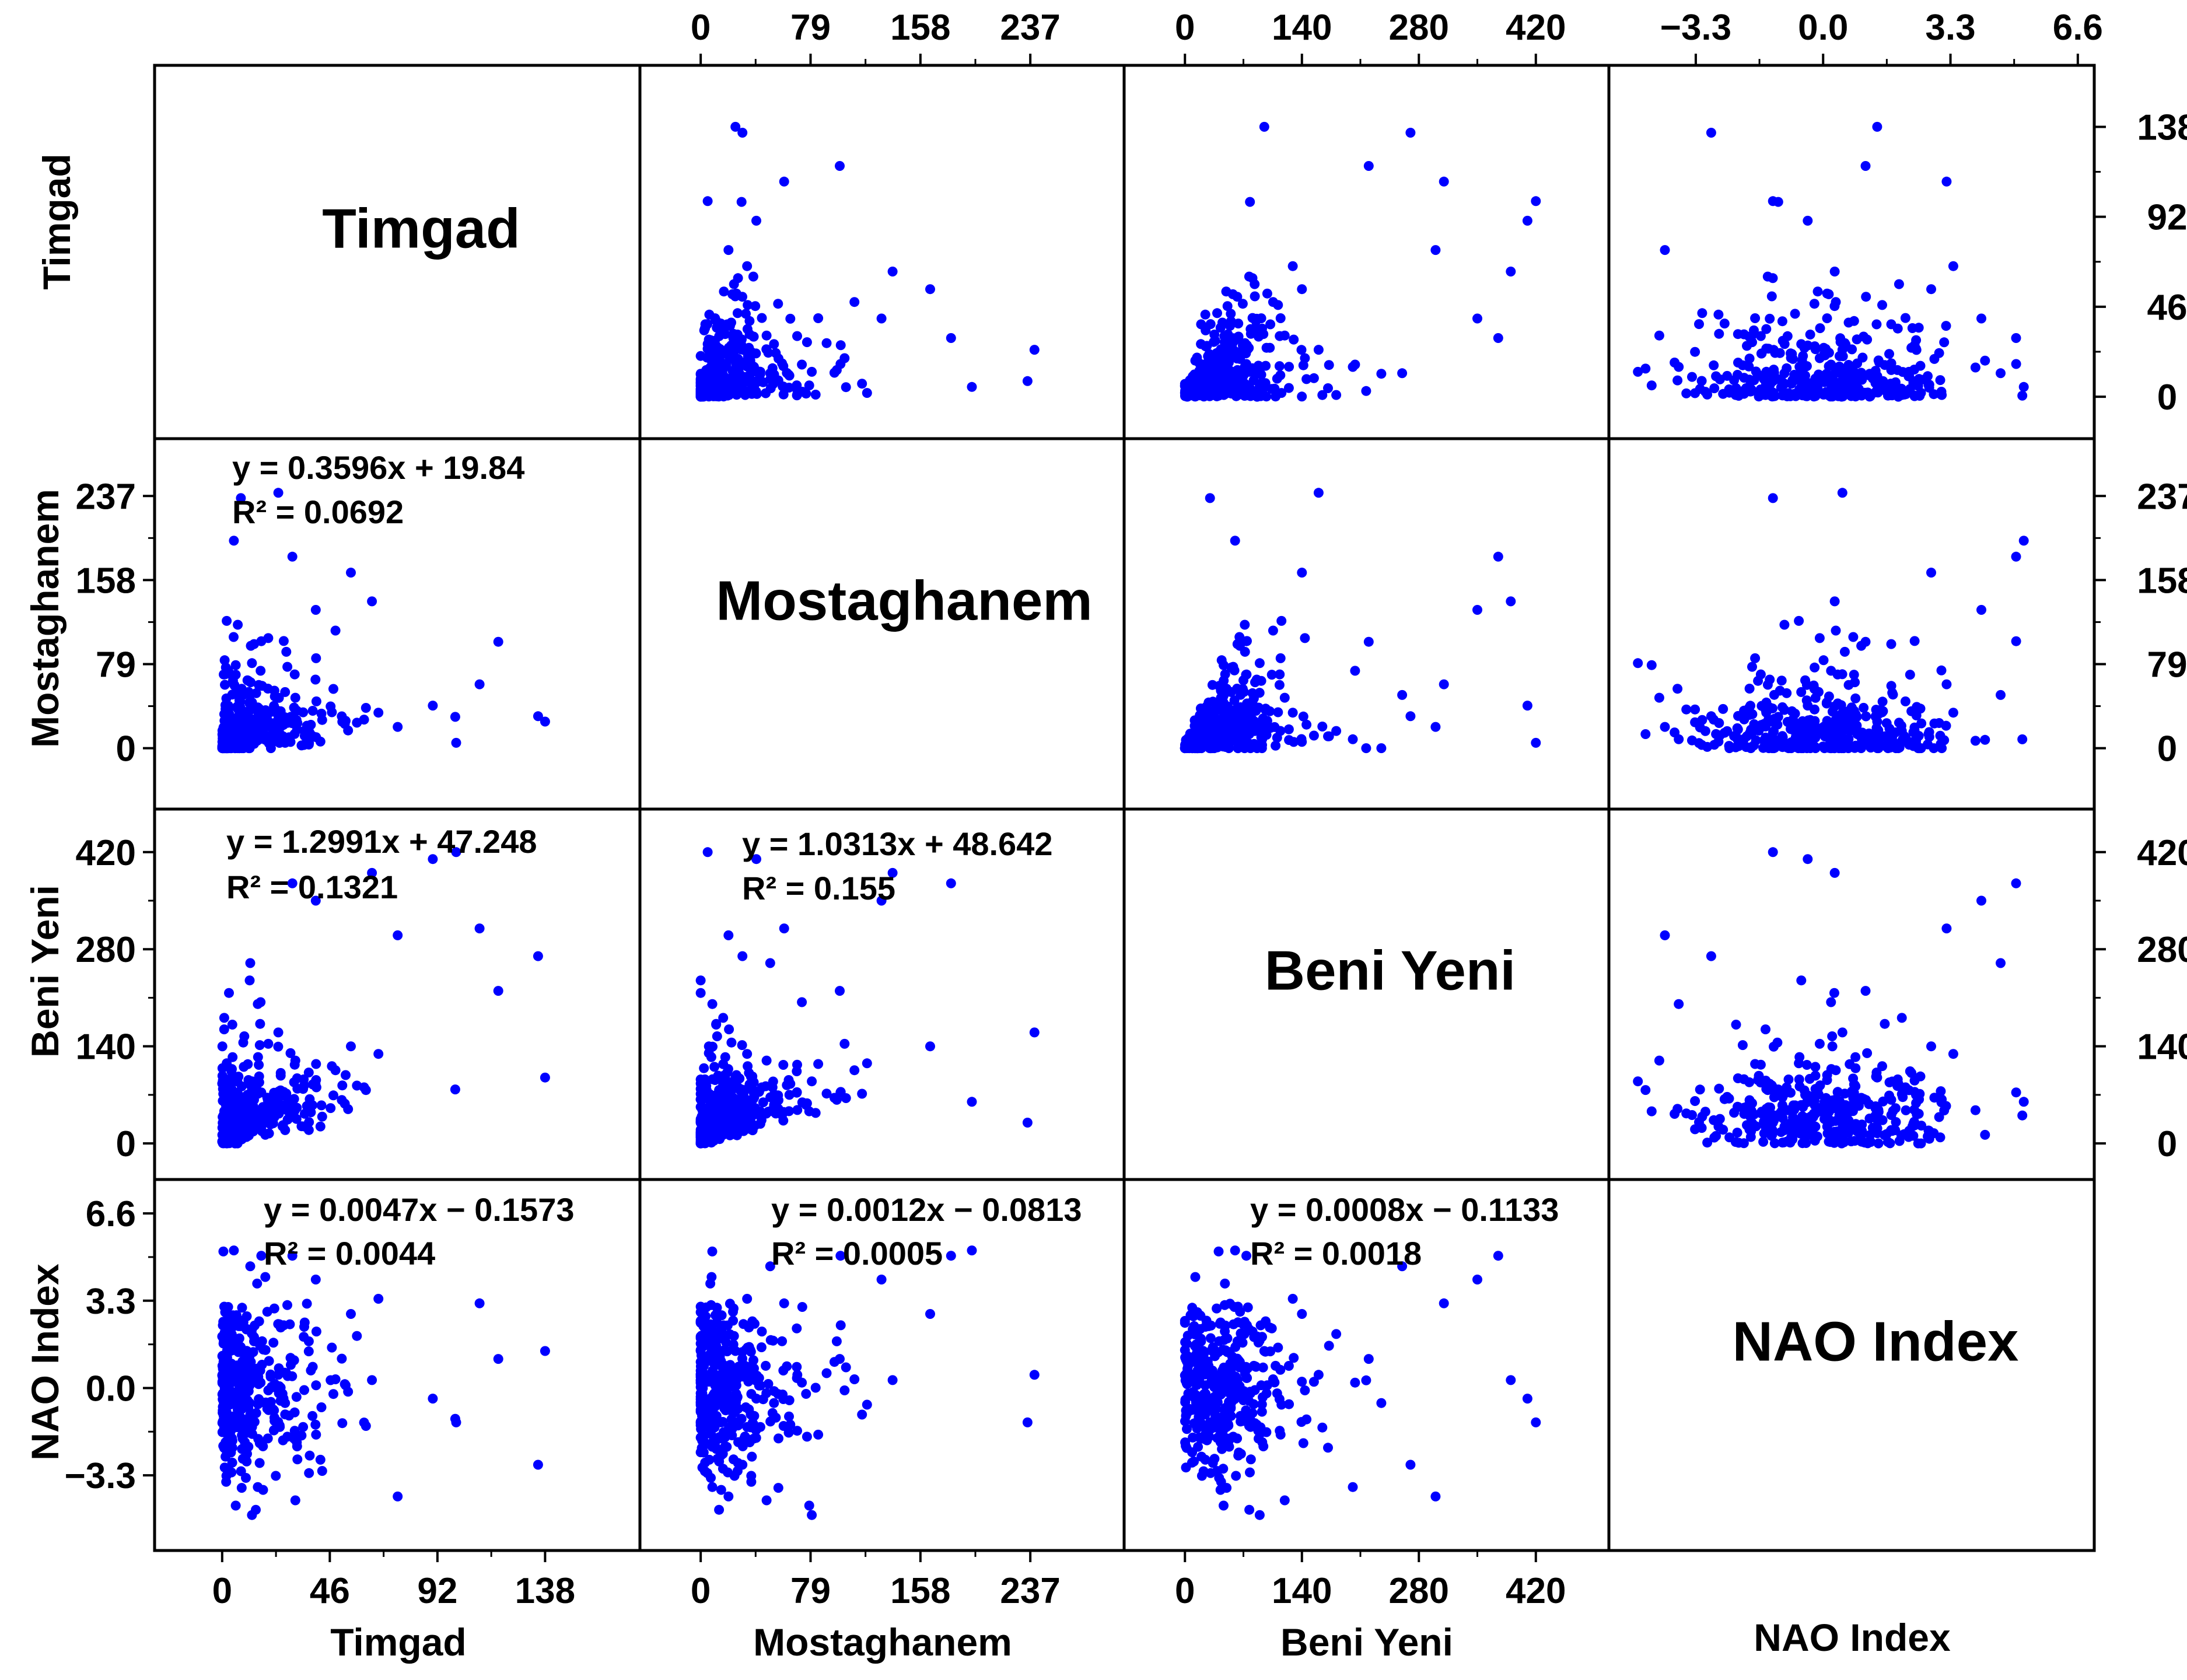  What do you see at coordinates (810, 1591) in the screenshot?
I see `x-tick-label: 79` at bounding box center [810, 1591].